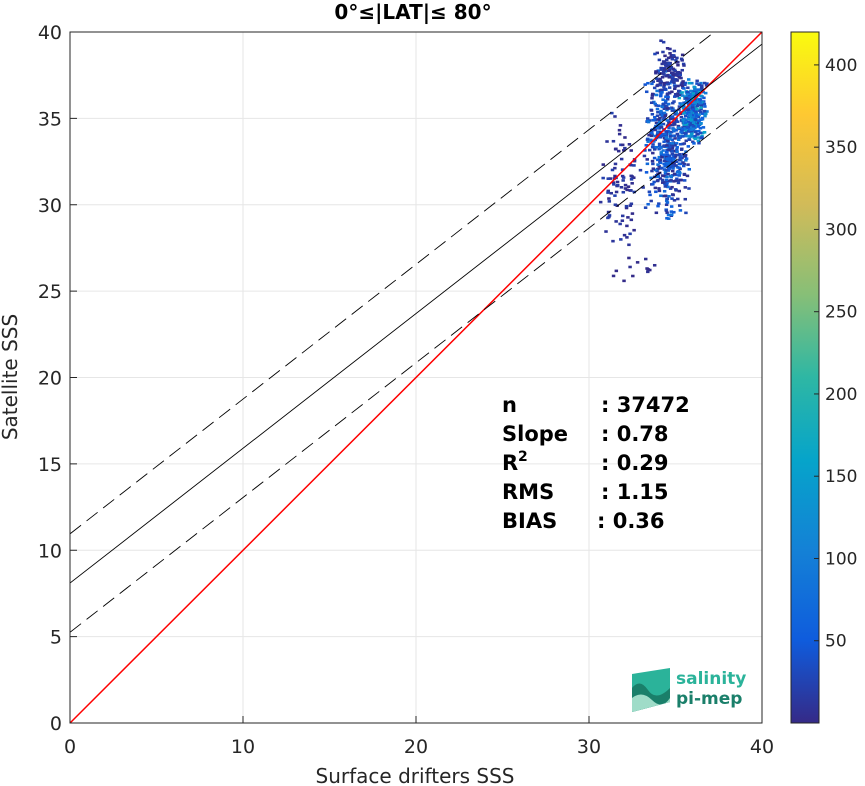 This screenshot has height=786, width=865. I want to click on colorbar-tick-label: 300, so click(841, 230).